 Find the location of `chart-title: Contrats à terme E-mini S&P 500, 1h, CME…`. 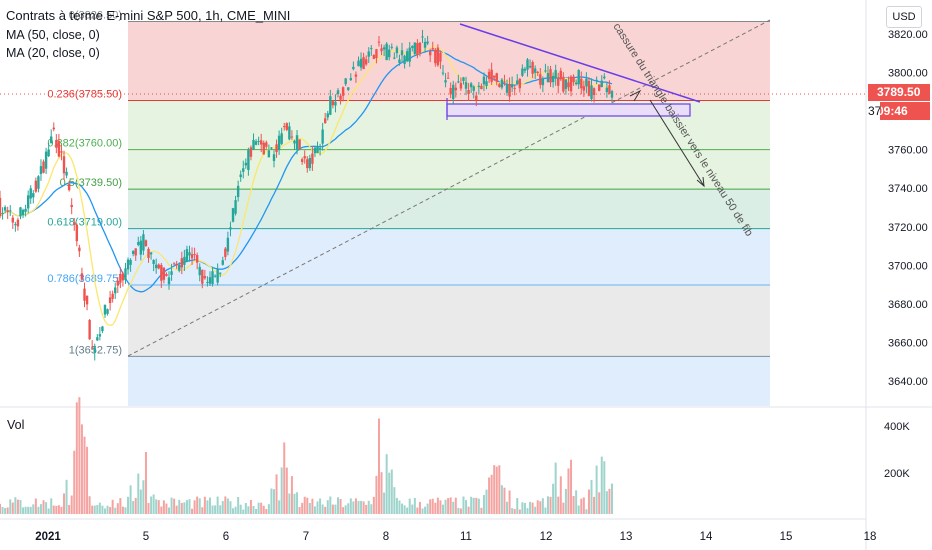

chart-title: Contrats à terme E-mini S&P 500, 1h, CME… is located at coordinates (148, 15).